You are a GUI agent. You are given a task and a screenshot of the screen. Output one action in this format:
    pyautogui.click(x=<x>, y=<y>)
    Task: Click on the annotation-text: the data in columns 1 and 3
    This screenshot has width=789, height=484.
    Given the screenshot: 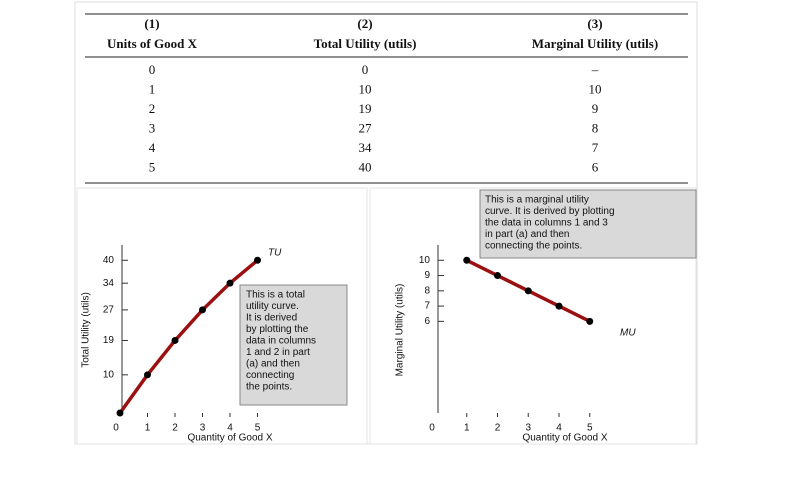 What is the action you would take?
    pyautogui.click(x=546, y=223)
    